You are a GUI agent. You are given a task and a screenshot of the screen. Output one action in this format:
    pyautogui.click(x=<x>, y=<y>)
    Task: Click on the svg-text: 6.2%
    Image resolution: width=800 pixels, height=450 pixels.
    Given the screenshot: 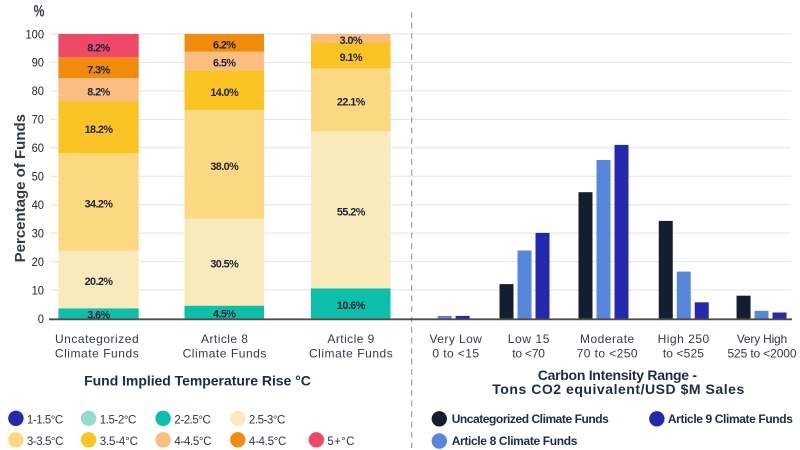 What is the action you would take?
    pyautogui.click(x=224, y=46)
    